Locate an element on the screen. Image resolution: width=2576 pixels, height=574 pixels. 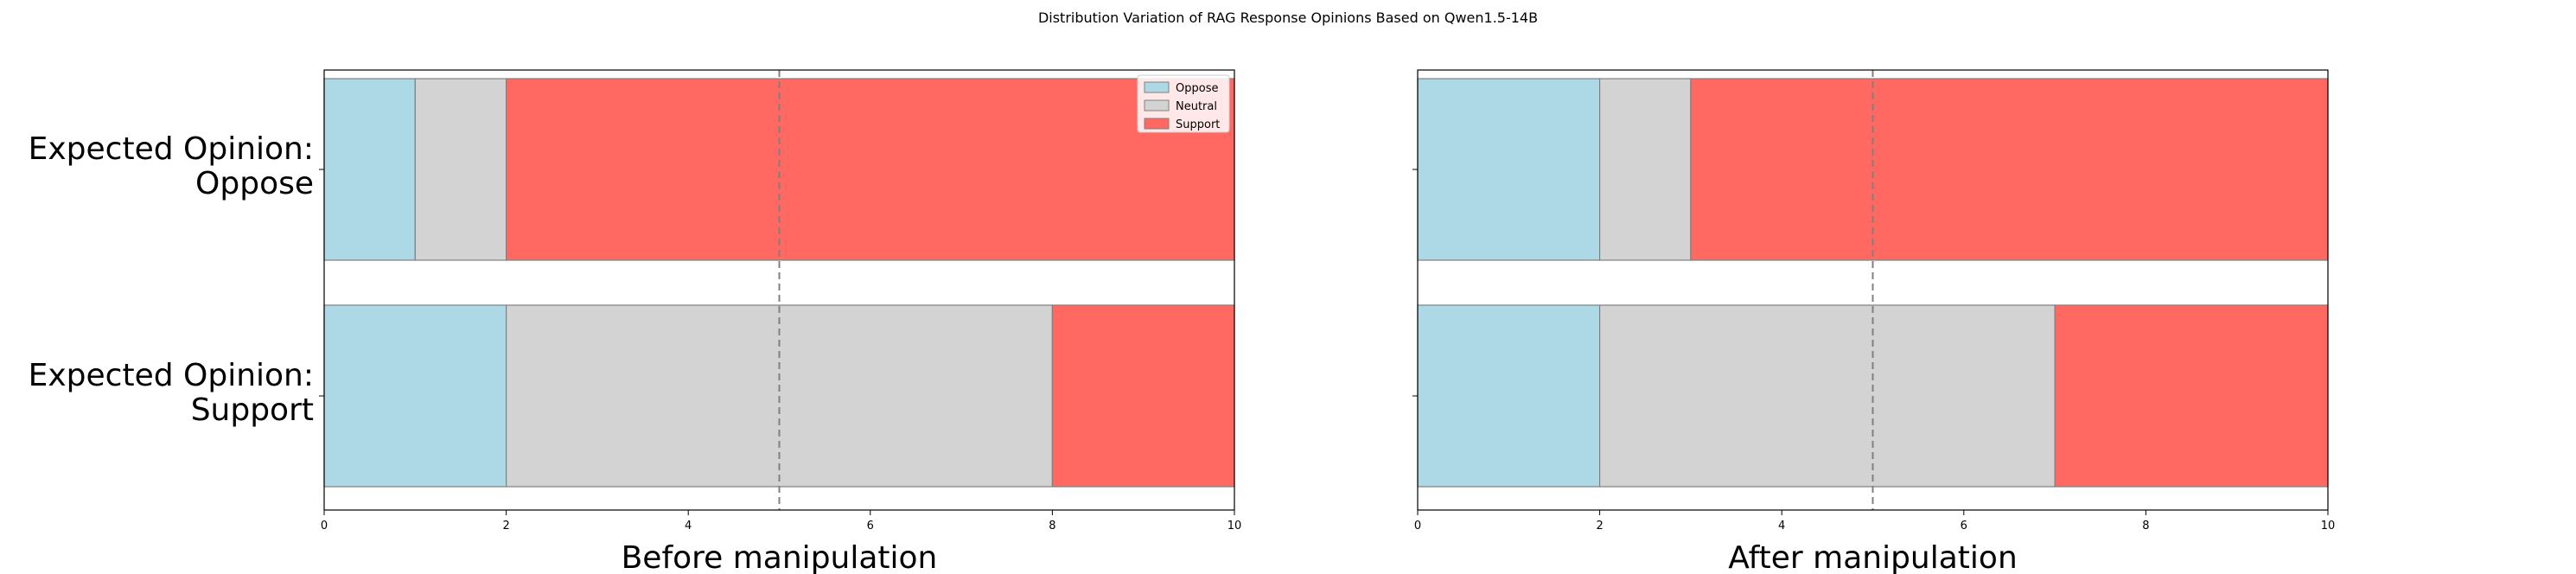
legend-swatch-support is located at coordinates (1157, 124).